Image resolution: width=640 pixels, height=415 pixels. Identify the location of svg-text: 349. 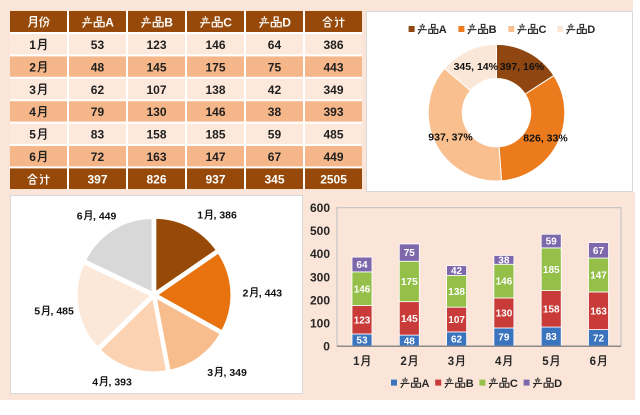
(334, 90).